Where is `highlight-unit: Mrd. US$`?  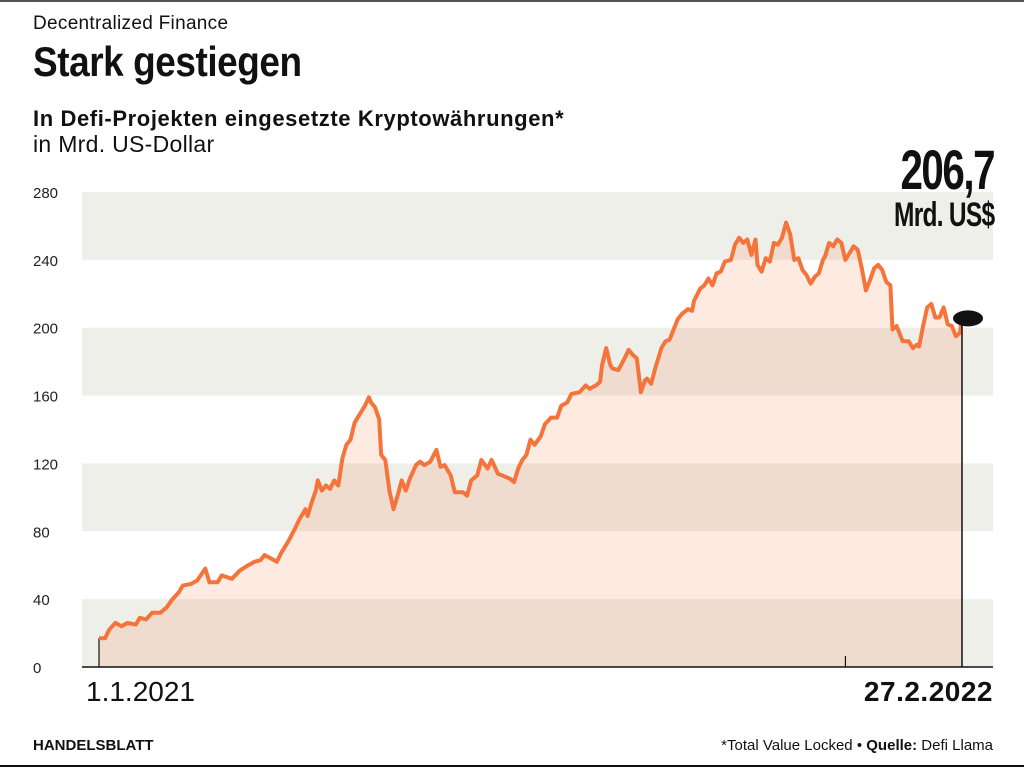
highlight-unit: Mrd. US$ is located at coordinates (944, 215).